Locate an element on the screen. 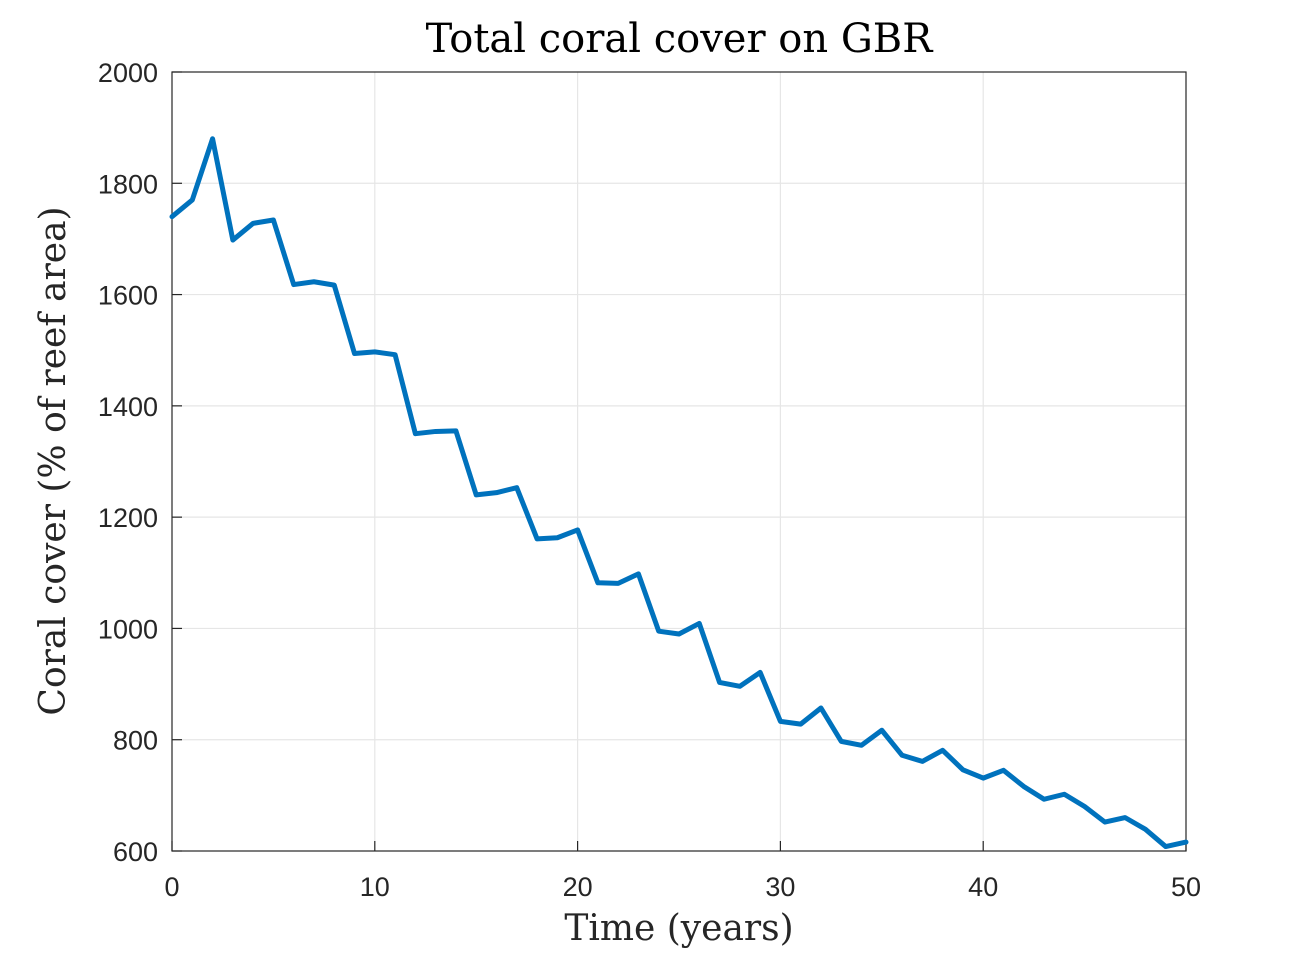 The height and width of the screenshot is (956, 1312). y-tick-label: 800 is located at coordinates (135, 741).